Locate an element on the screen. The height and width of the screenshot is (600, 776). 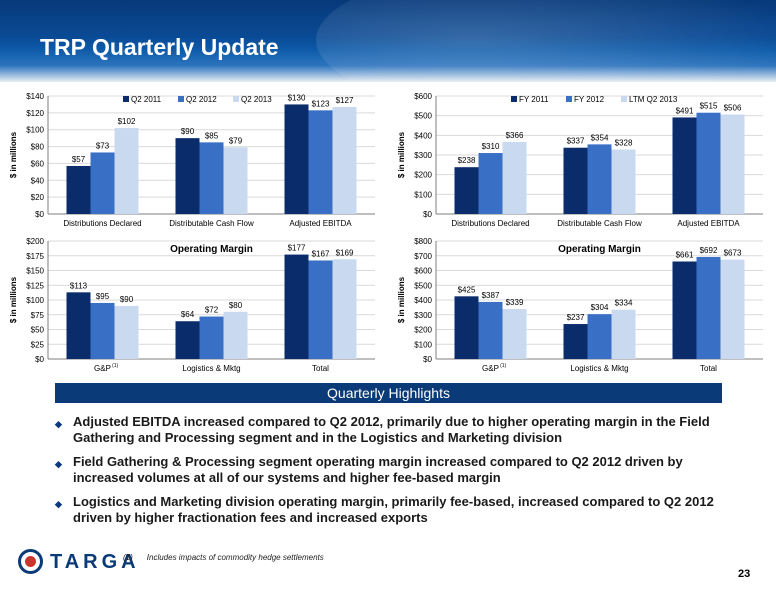
legend-label: Q2 2013 is located at coordinates (256, 99).